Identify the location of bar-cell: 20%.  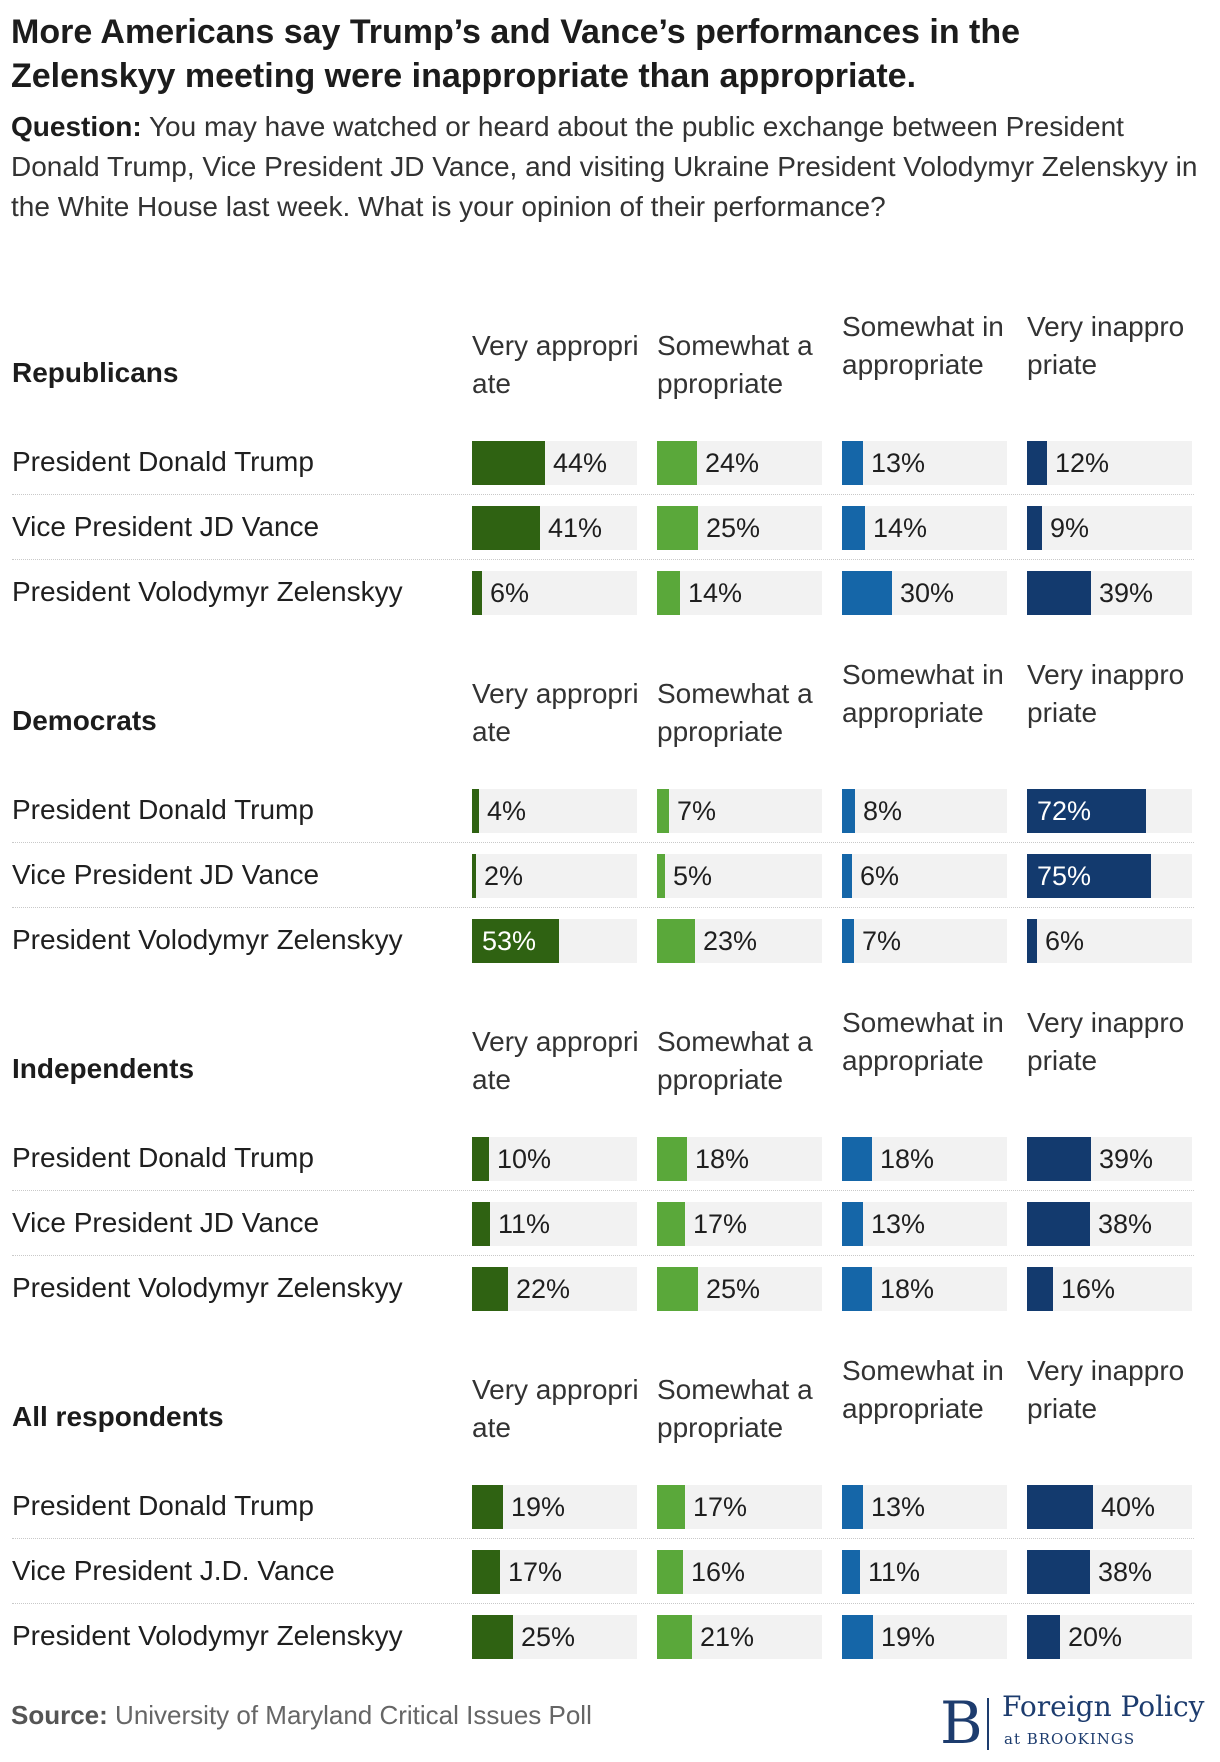
(1109, 1637).